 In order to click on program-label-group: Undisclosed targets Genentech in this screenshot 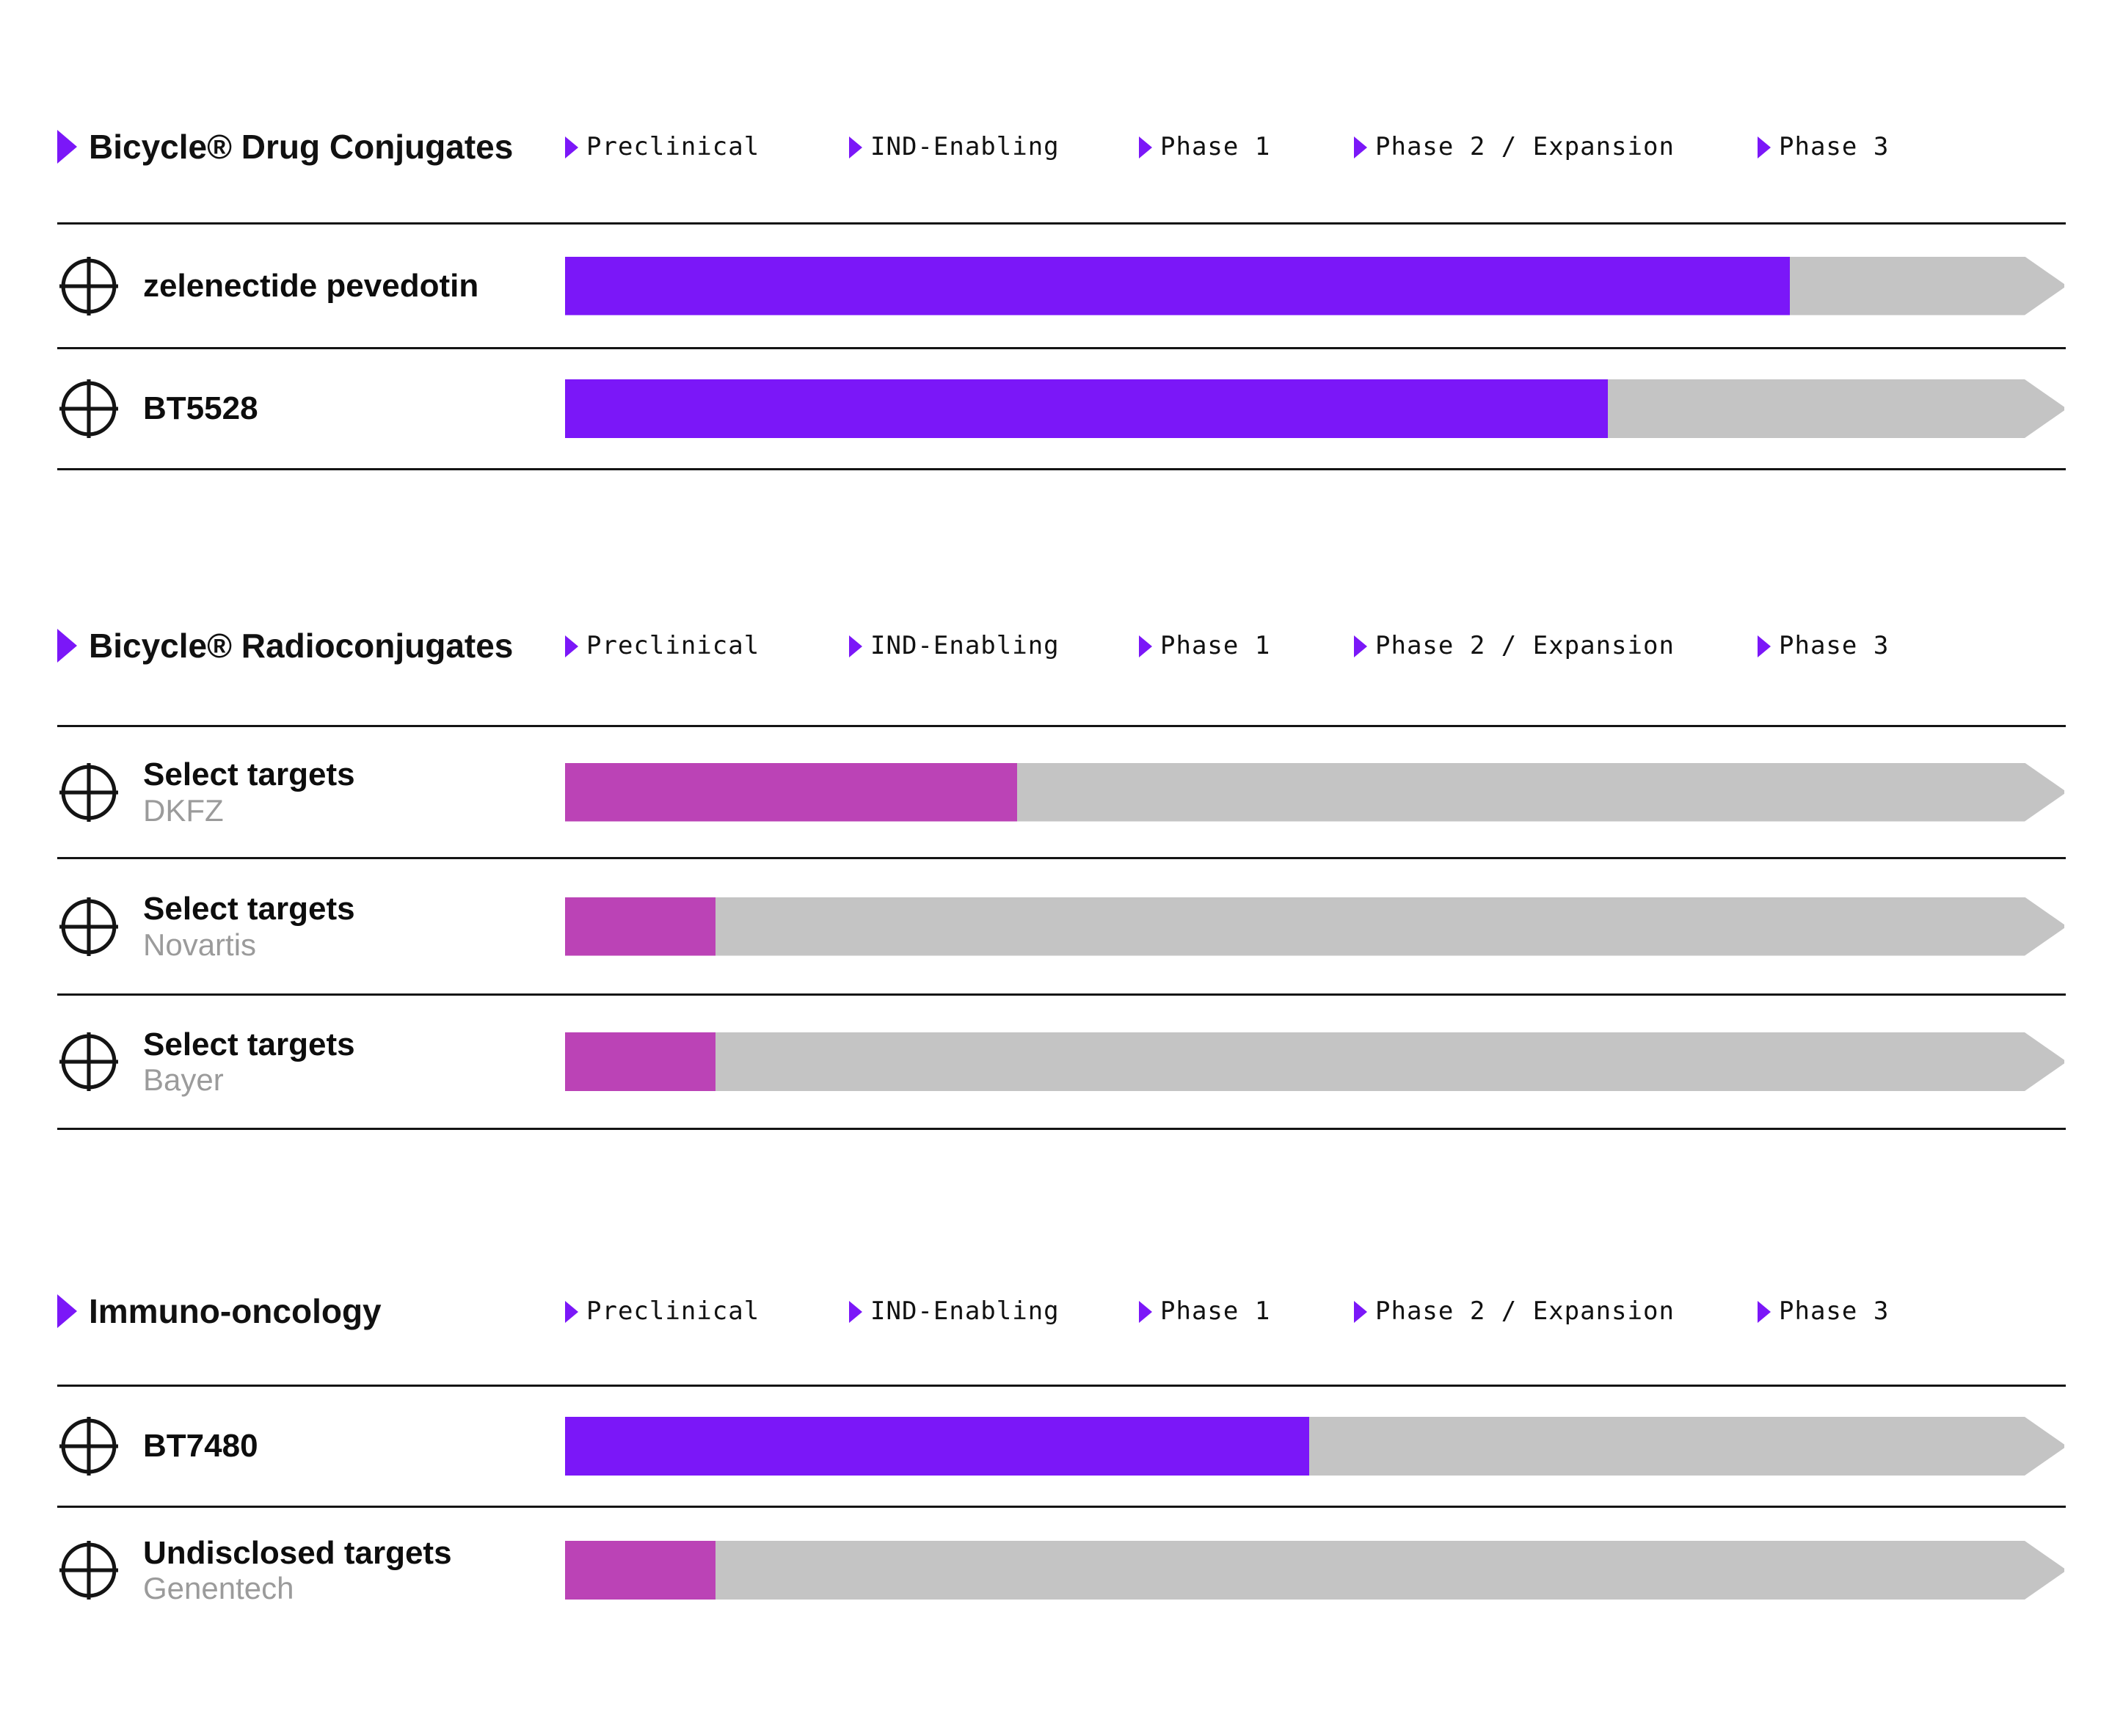, I will do `click(297, 1570)`.